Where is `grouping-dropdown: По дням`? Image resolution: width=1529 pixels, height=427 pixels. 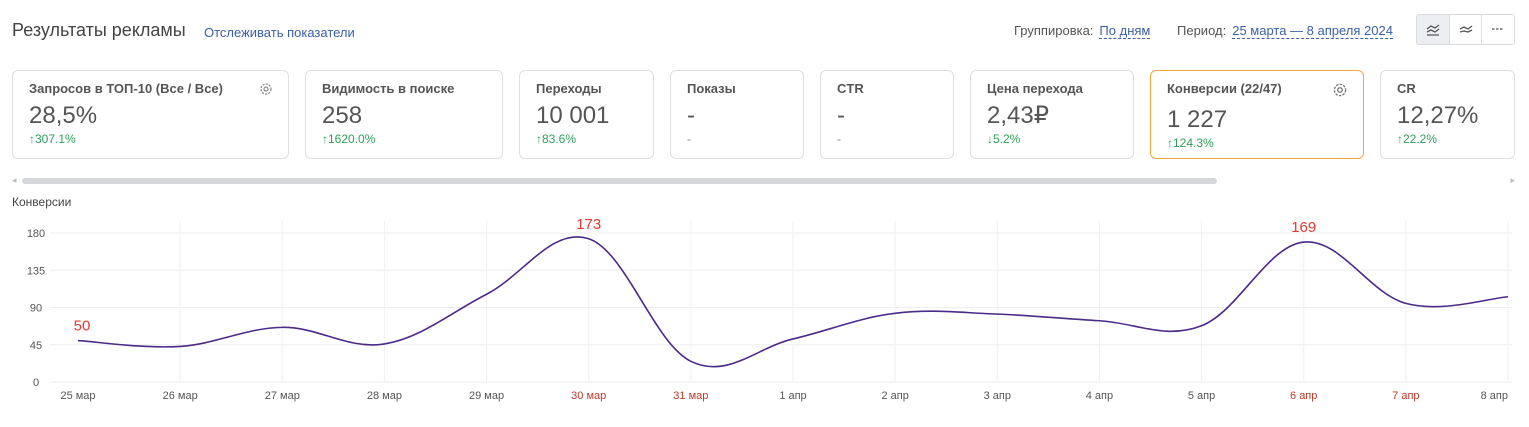 grouping-dropdown: По дням is located at coordinates (1125, 31).